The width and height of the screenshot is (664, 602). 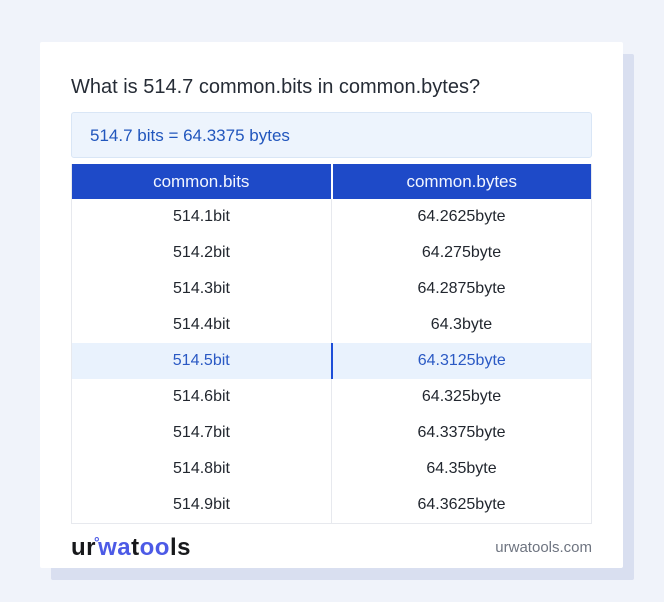 What do you see at coordinates (331, 547) in the screenshot?
I see `card-footer: ur°watools urwatools.com` at bounding box center [331, 547].